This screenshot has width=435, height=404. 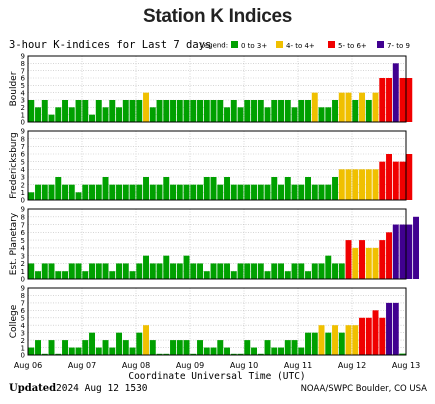 What do you see at coordinates (23, 115) in the screenshot?
I see `y-tick-label: 1` at bounding box center [23, 115].